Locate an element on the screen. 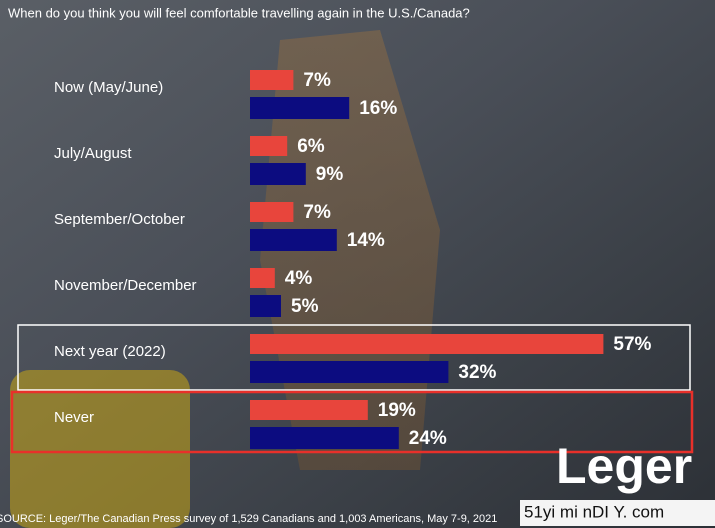 The image size is (715, 528). logo: Leger is located at coordinates (624, 466).